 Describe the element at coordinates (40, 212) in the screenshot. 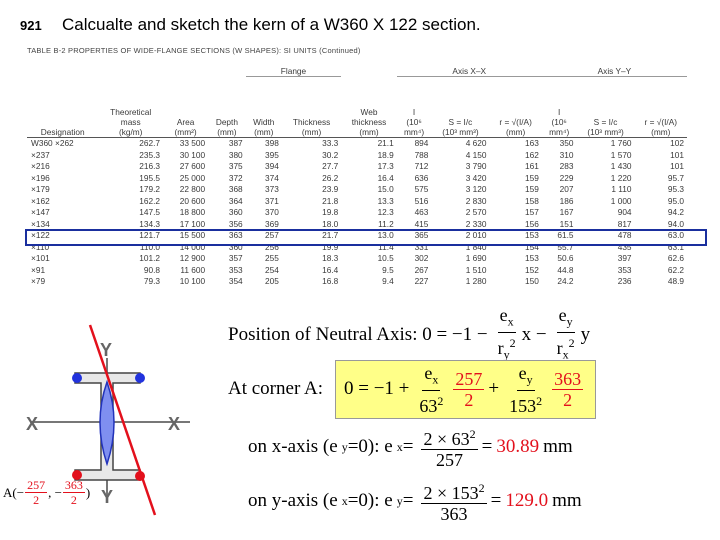

I see `table-cell: ×147` at that location.